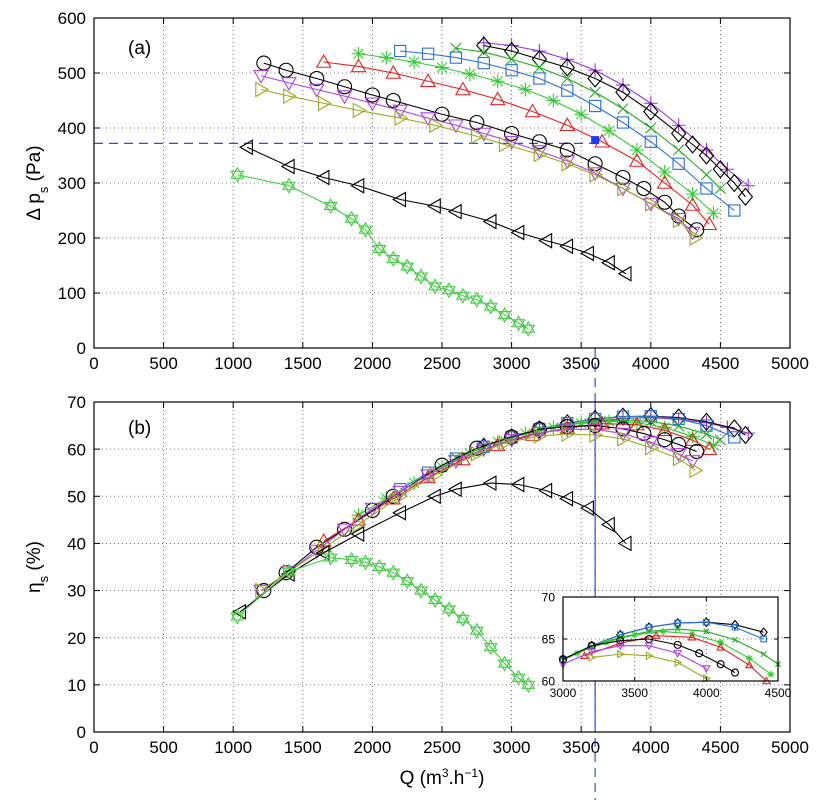 The image size is (822, 800). I want to click on series-line-triangle-right, so click(478, 163).